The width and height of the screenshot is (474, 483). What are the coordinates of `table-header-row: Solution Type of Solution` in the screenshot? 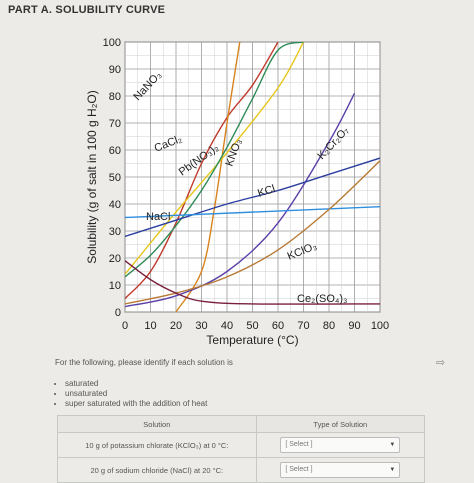 It's located at (241, 424).